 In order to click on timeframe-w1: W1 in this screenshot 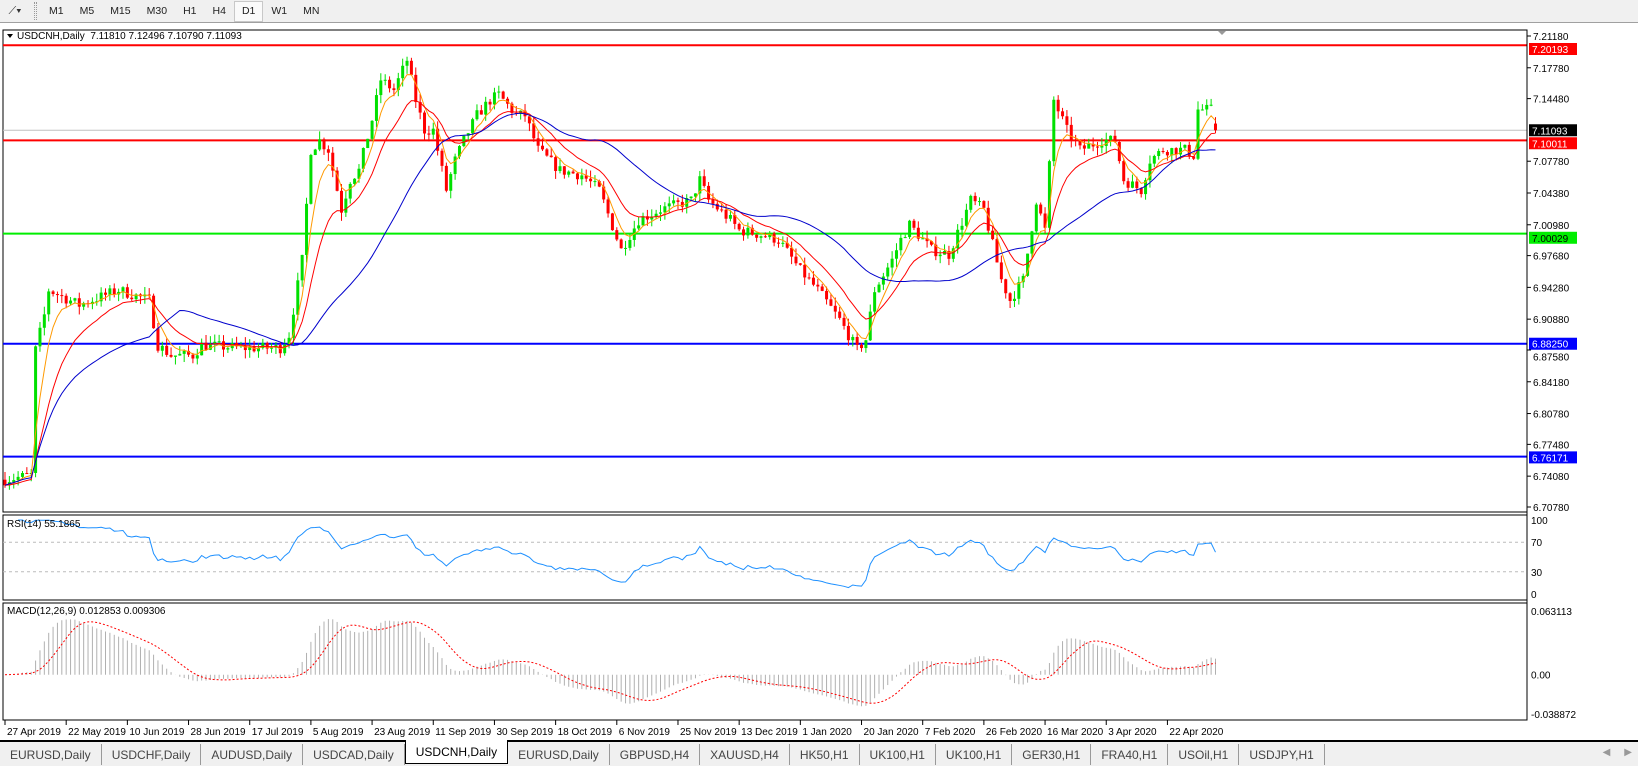, I will do `click(279, 11)`.